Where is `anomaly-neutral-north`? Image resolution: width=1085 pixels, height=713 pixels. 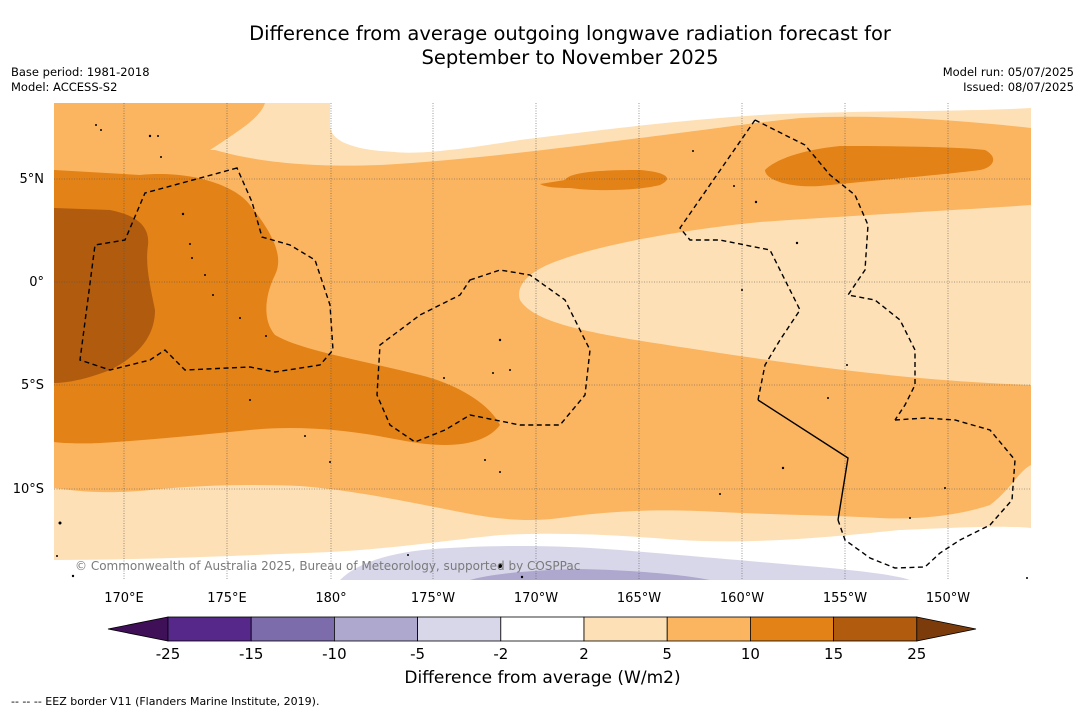 anomaly-neutral-north is located at coordinates (680, 128).